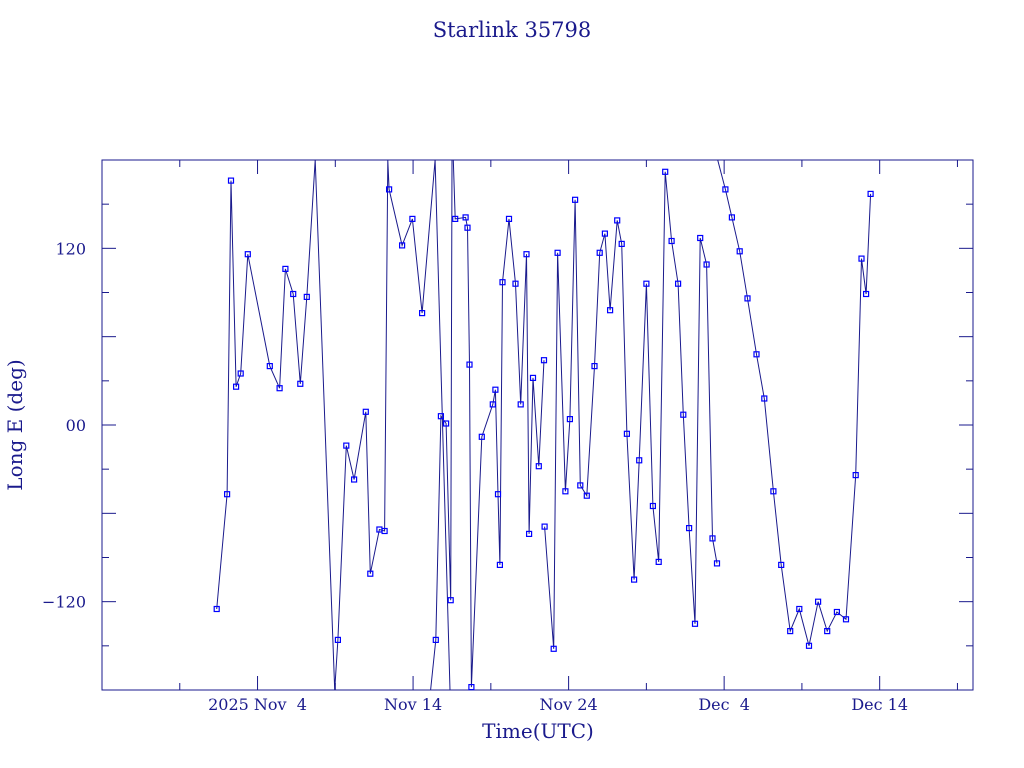  Describe the element at coordinates (70, 248) in the screenshot. I see `y-tick-label: 120` at that location.